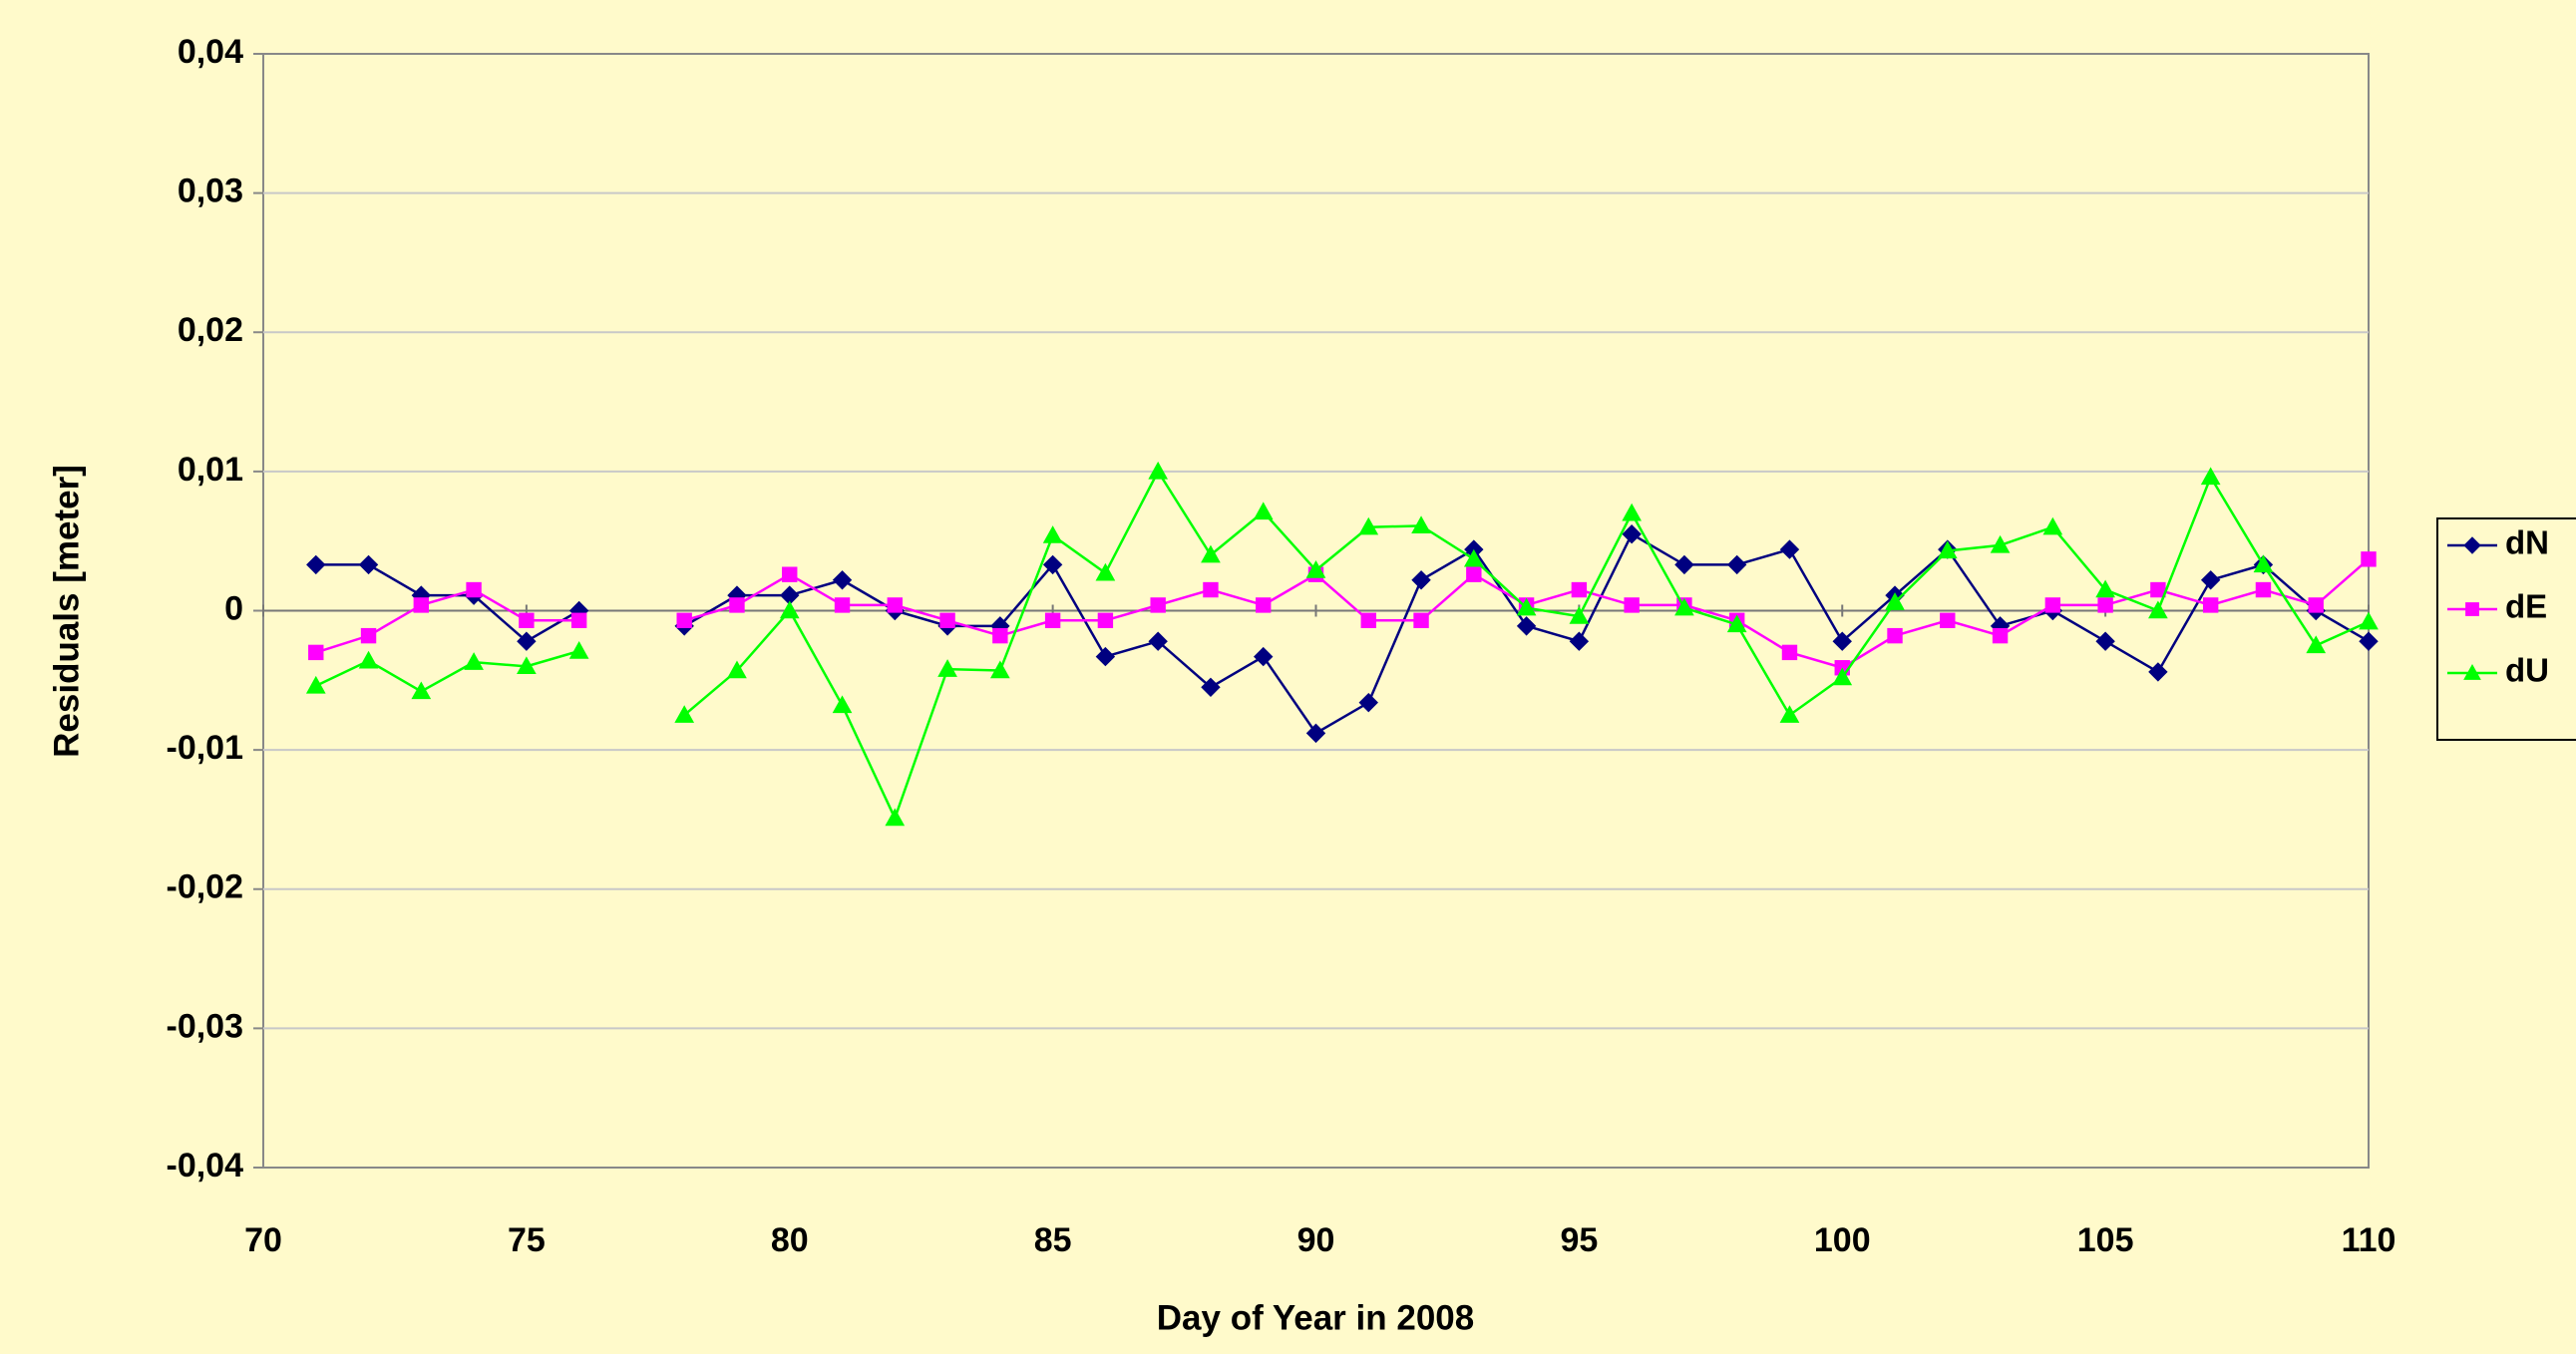 The width and height of the screenshot is (2576, 1354). Describe the element at coordinates (2526, 606) in the screenshot. I see `legend-label: dE` at that location.